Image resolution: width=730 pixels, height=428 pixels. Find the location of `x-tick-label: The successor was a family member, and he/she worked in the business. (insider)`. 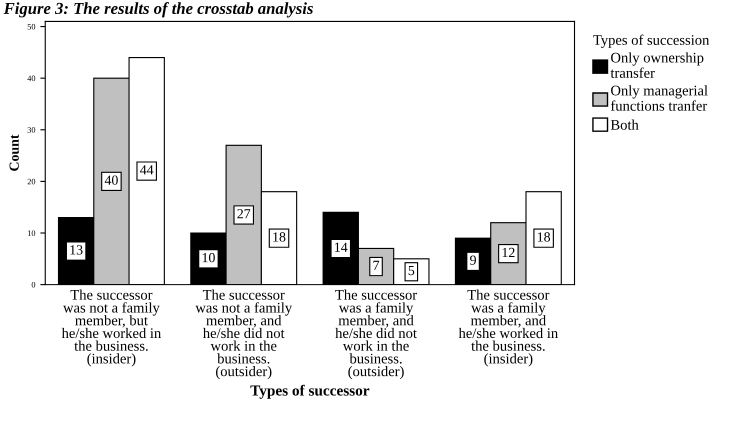

x-tick-label: The successor was a family member, and he/she worked in the business. (insider) is located at coordinates (508, 327).